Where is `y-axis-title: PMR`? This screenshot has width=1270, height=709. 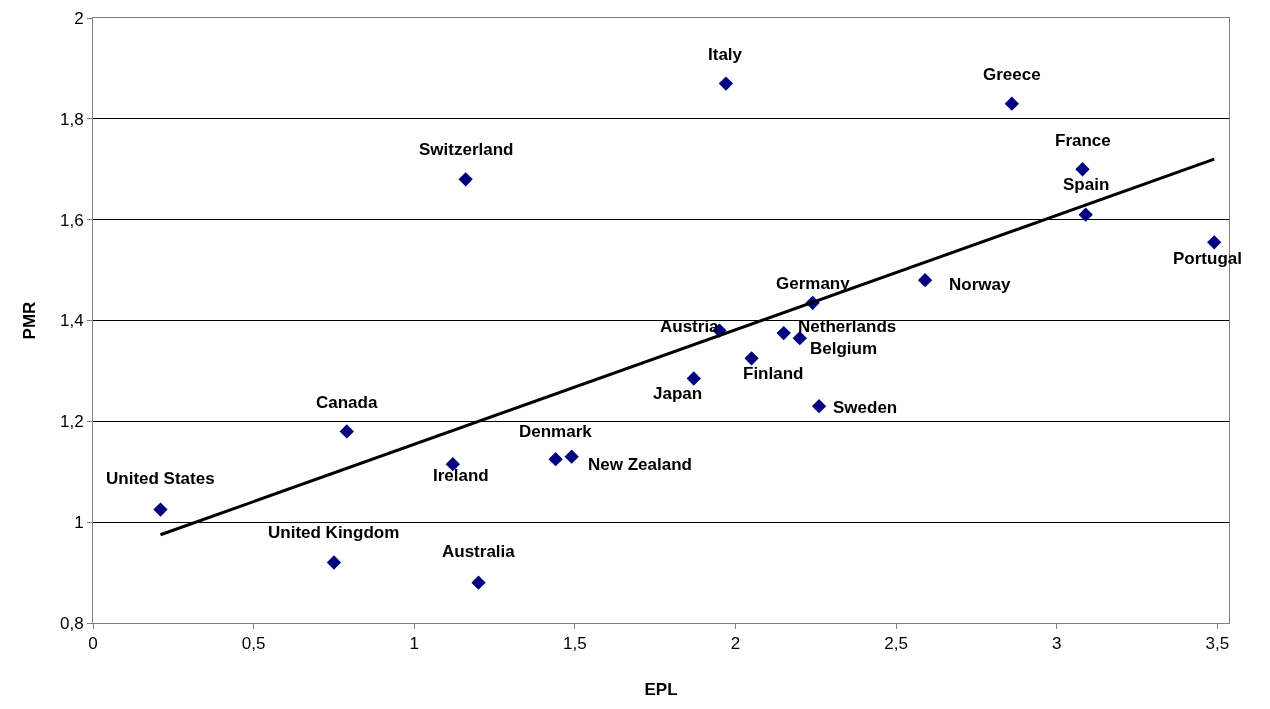 y-axis-title: PMR is located at coordinates (29, 320).